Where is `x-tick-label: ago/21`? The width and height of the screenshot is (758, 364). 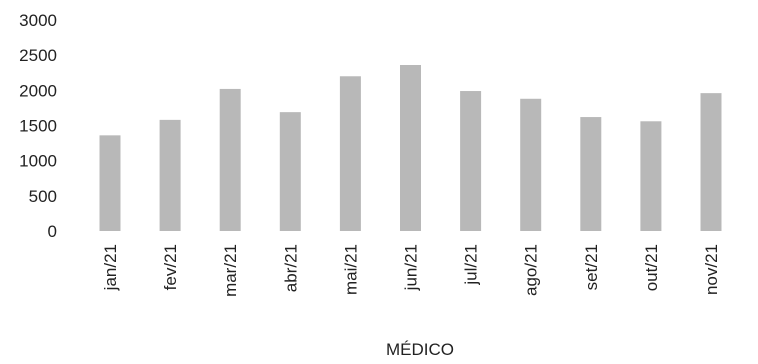
x-tick-label: ago/21 is located at coordinates (531, 270).